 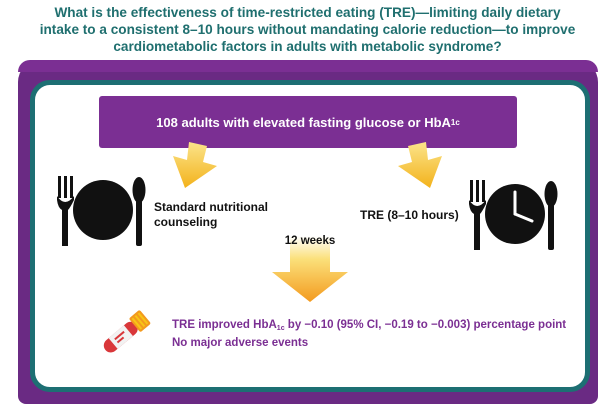 What do you see at coordinates (513, 215) in the screenshot?
I see `clock-plate-icon` at bounding box center [513, 215].